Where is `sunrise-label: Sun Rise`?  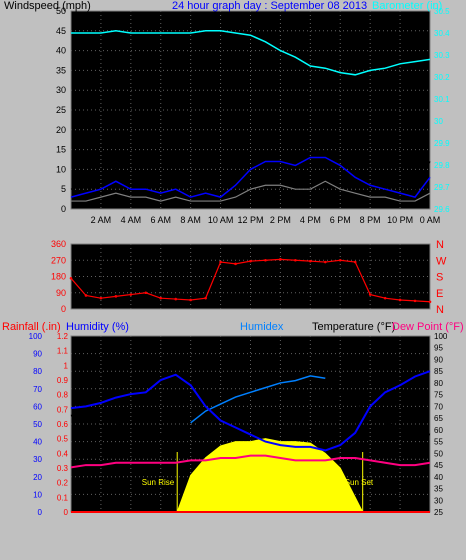
sunrise-label: Sun Rise is located at coordinates (158, 482).